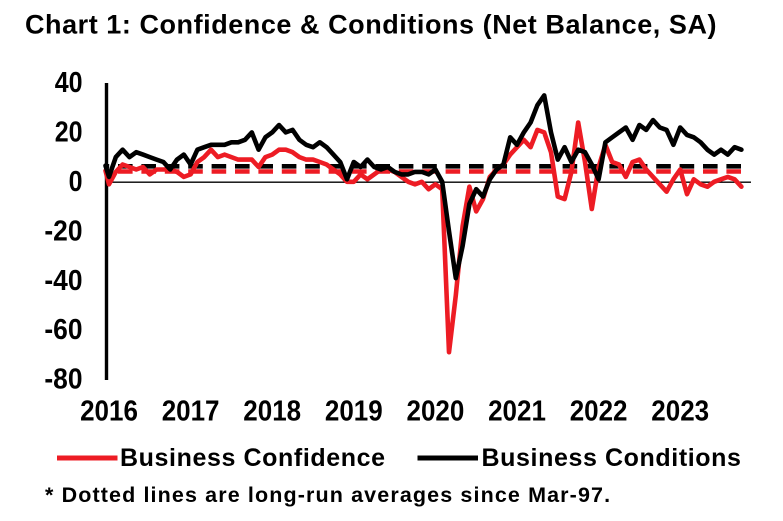  What do you see at coordinates (63, 380) in the screenshot?
I see `svg-text: -80` at bounding box center [63, 380].